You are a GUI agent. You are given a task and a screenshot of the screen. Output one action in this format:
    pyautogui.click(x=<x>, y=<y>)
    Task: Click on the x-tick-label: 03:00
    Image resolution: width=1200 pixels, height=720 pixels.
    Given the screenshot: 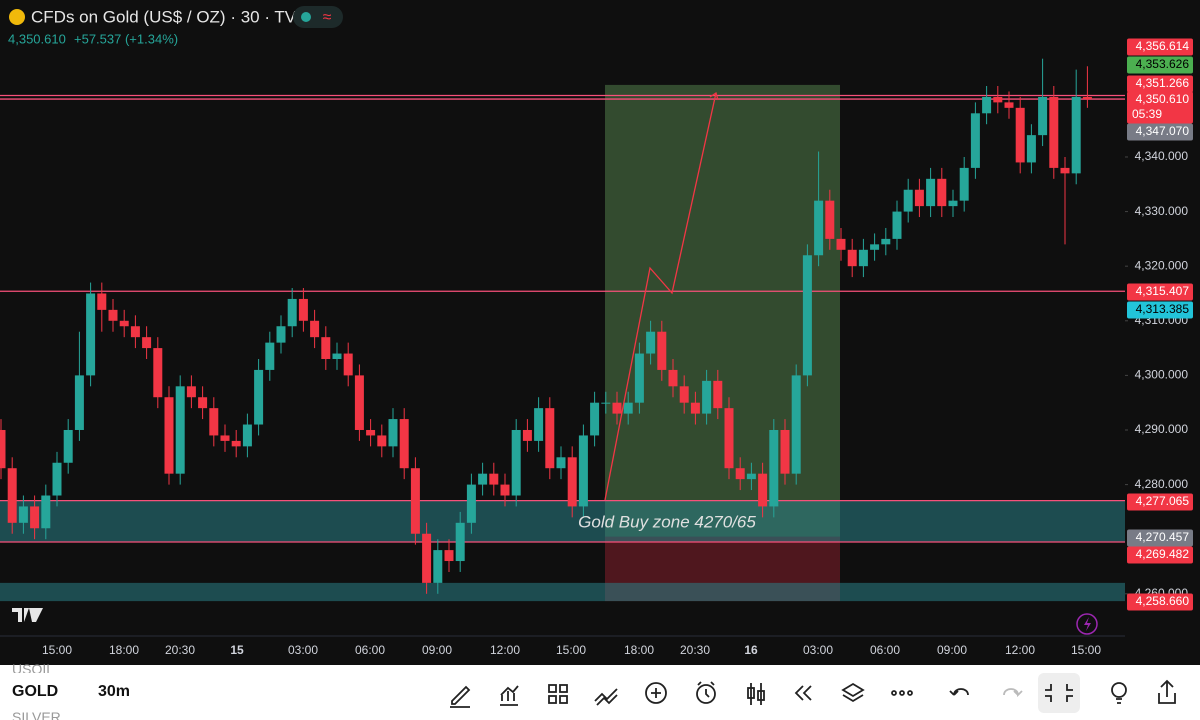 What is the action you would take?
    pyautogui.click(x=303, y=650)
    